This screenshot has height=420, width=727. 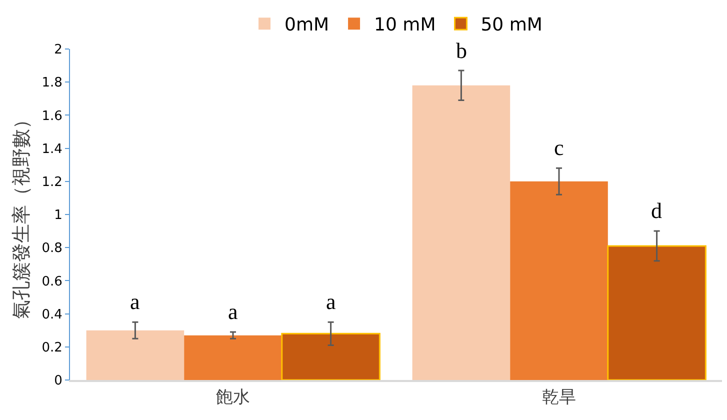 What do you see at coordinates (511, 25) in the screenshot?
I see `legend-label: 50 mM` at bounding box center [511, 25].